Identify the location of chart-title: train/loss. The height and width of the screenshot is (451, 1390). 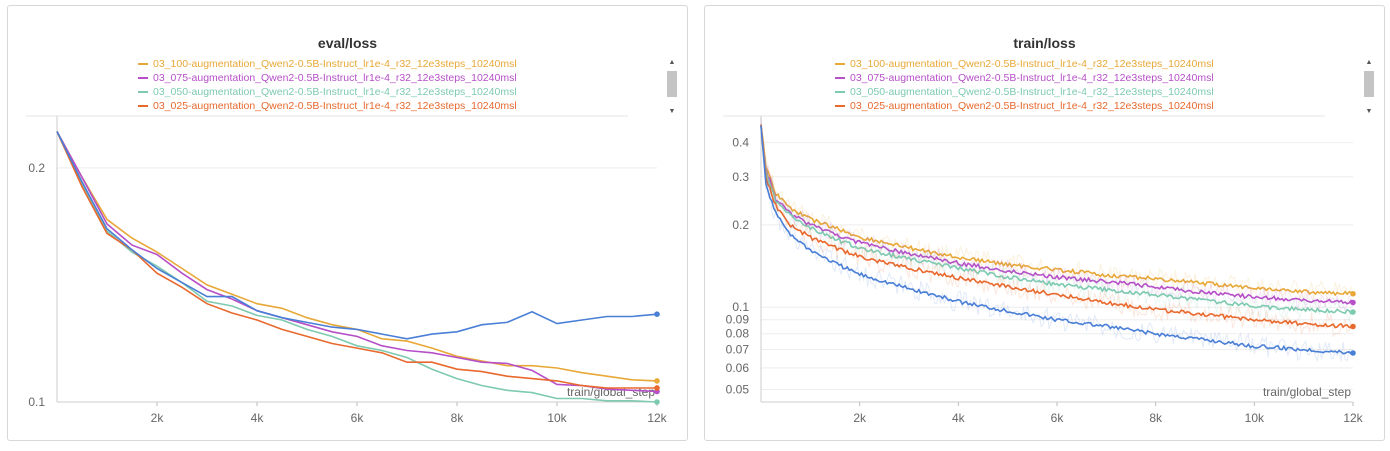
(1044, 43).